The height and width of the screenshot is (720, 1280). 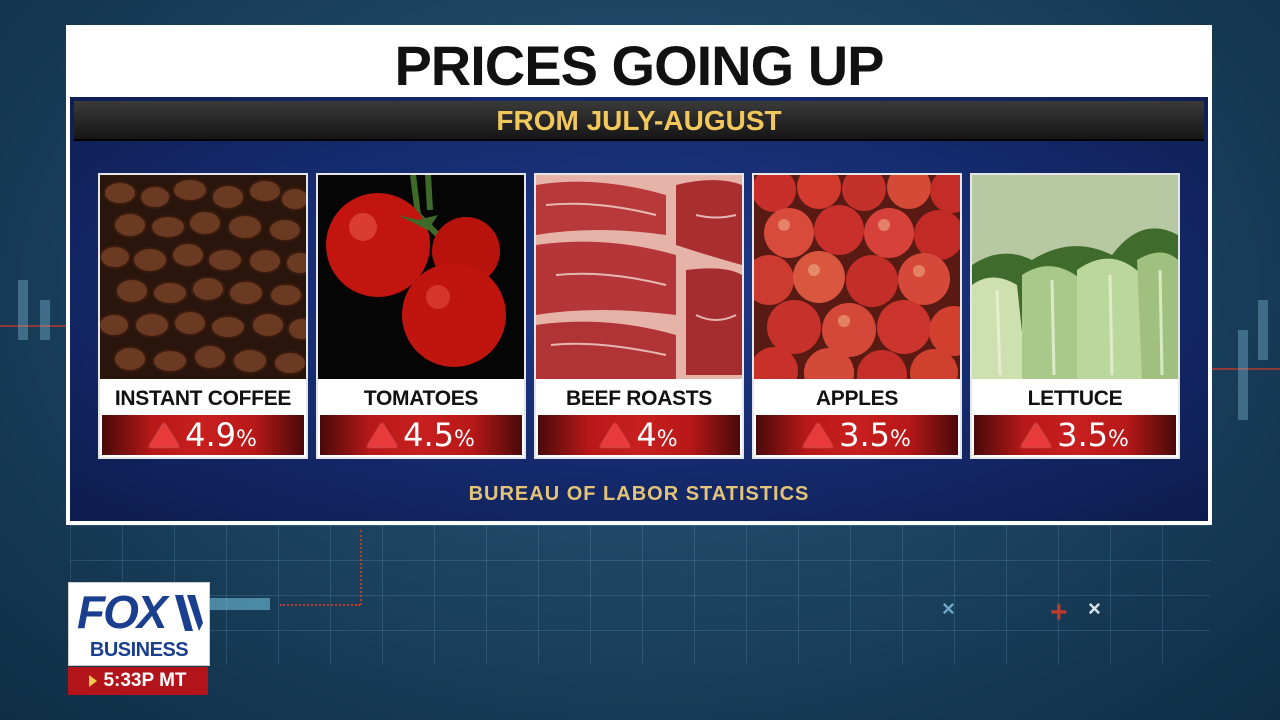 What do you see at coordinates (237, 604) in the screenshot?
I see `background-bar` at bounding box center [237, 604].